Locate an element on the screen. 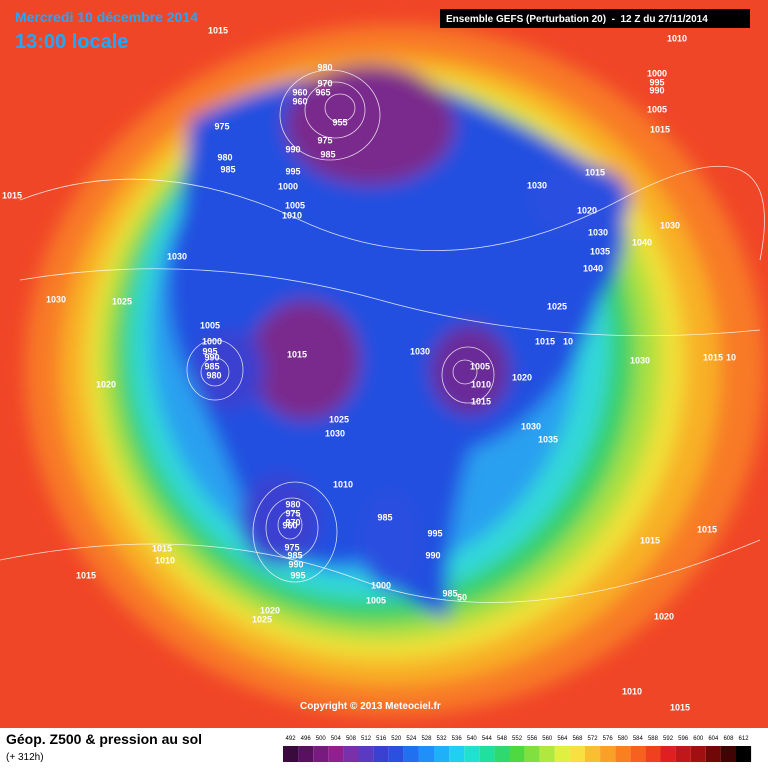 This screenshot has width=768, height=768. copyright: Copyright © 2013 Meteociel.fr is located at coordinates (370, 706).